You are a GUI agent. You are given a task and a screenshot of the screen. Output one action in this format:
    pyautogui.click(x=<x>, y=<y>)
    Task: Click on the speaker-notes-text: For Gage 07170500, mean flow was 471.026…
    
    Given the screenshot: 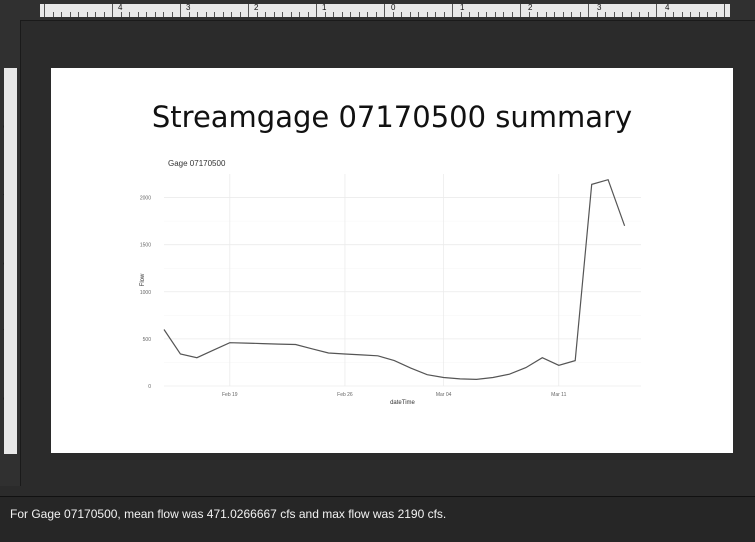 What is the action you would take?
    pyautogui.click(x=228, y=514)
    